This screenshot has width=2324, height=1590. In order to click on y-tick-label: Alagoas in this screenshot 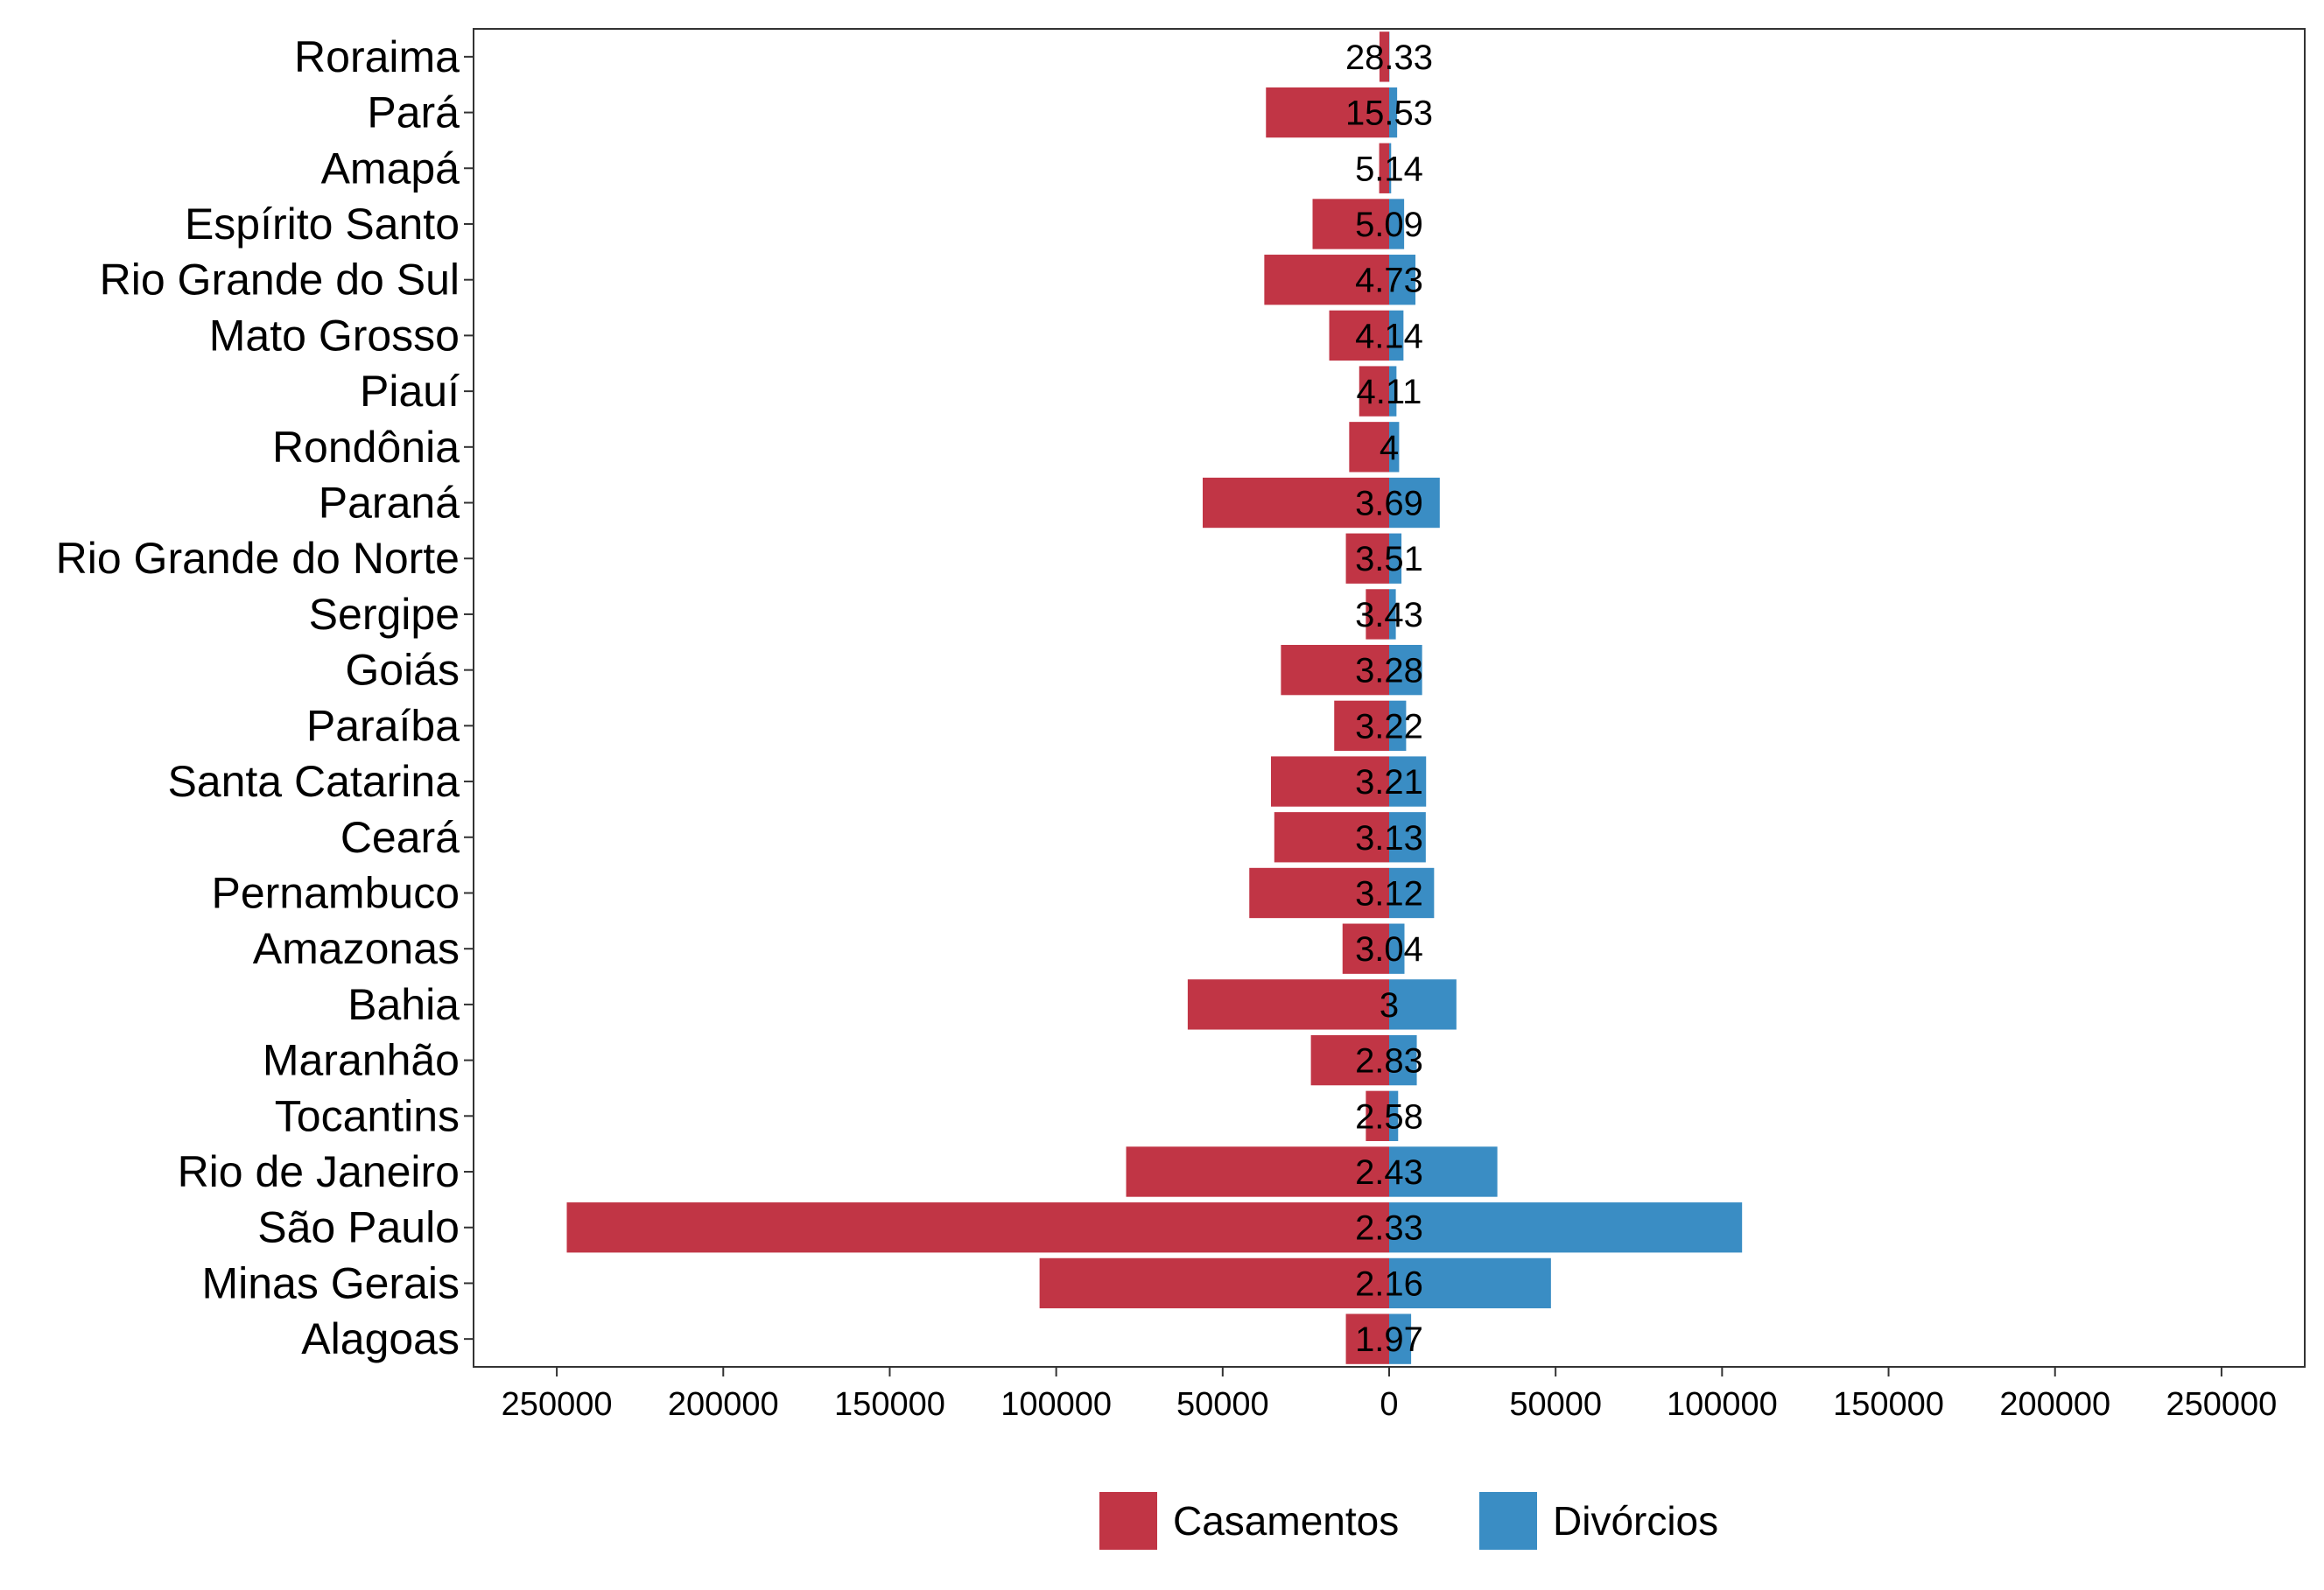, I will do `click(380, 1338)`.